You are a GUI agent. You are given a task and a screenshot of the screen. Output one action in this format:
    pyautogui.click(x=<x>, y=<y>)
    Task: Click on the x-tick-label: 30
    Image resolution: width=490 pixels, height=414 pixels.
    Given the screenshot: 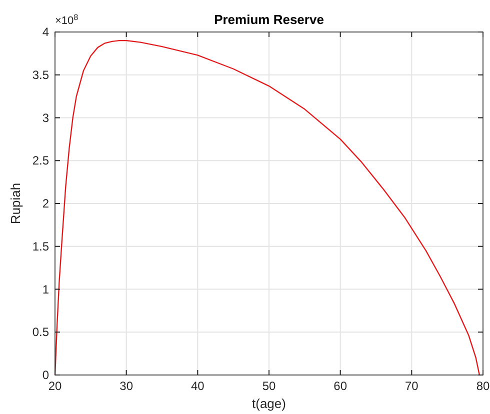 What is the action you would take?
    pyautogui.click(x=127, y=386)
    